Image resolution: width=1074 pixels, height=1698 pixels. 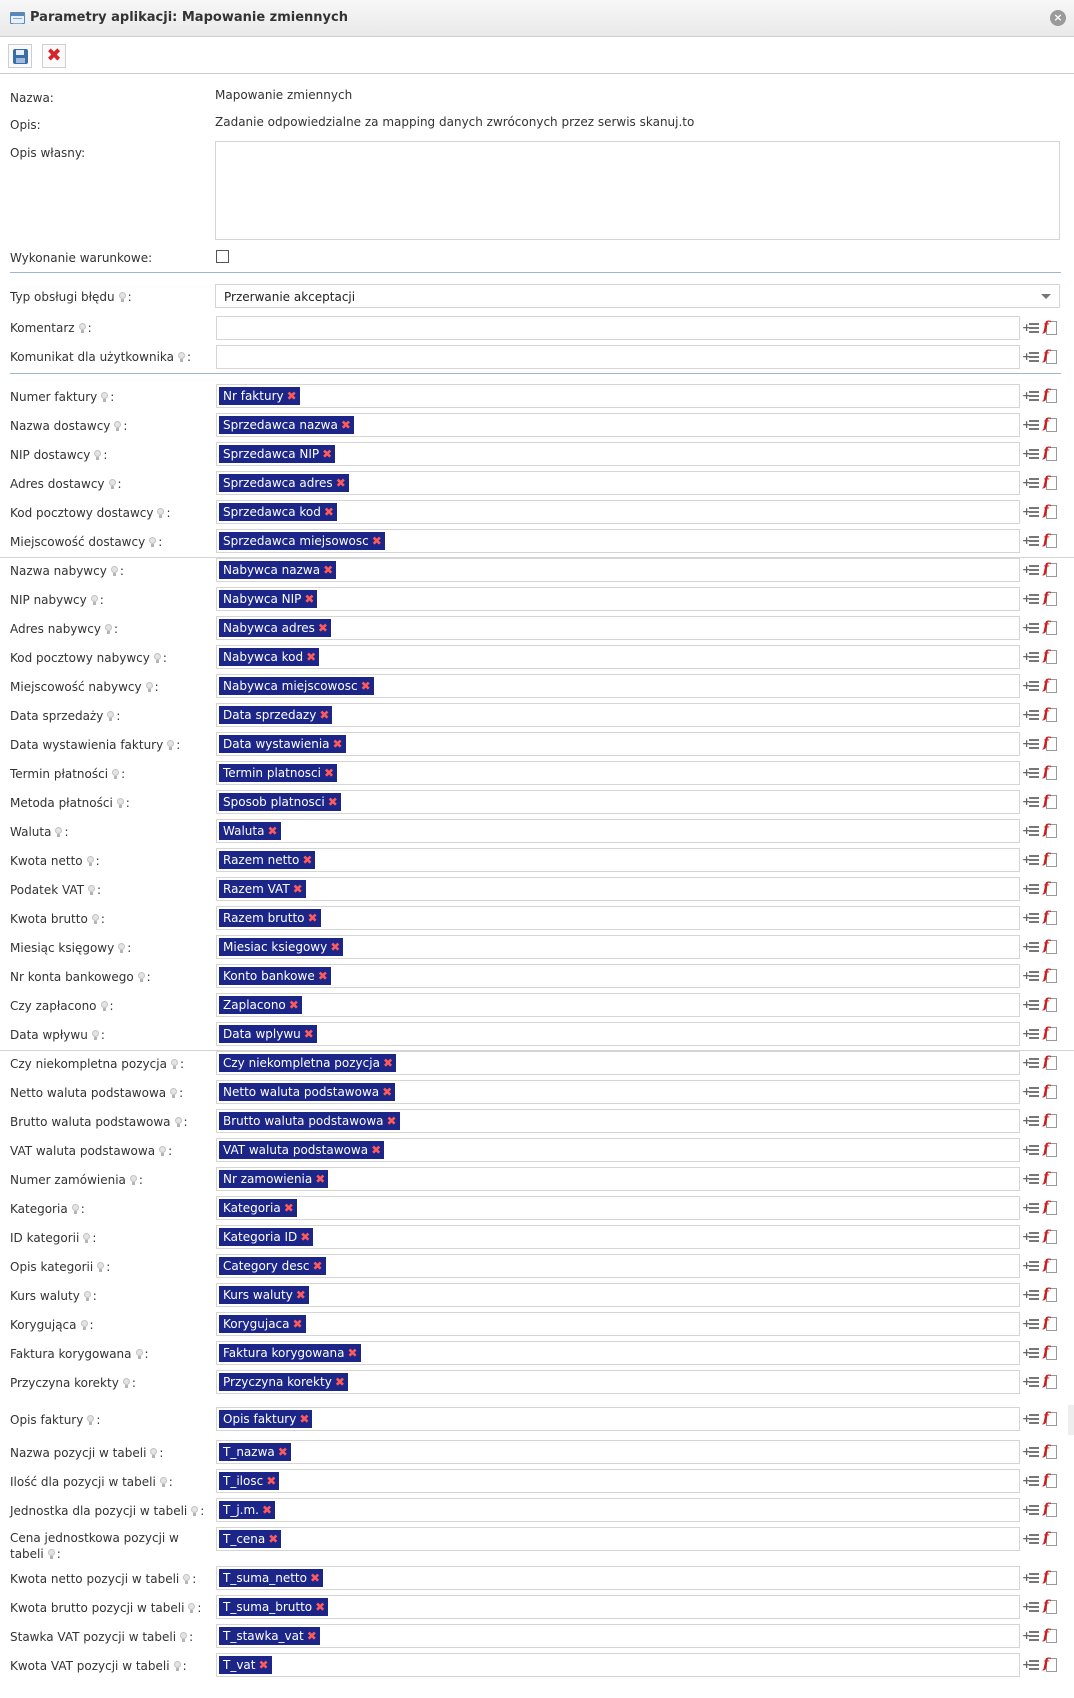 I want to click on mapping-field: Data wplywu ✖, so click(x=618, y=1034).